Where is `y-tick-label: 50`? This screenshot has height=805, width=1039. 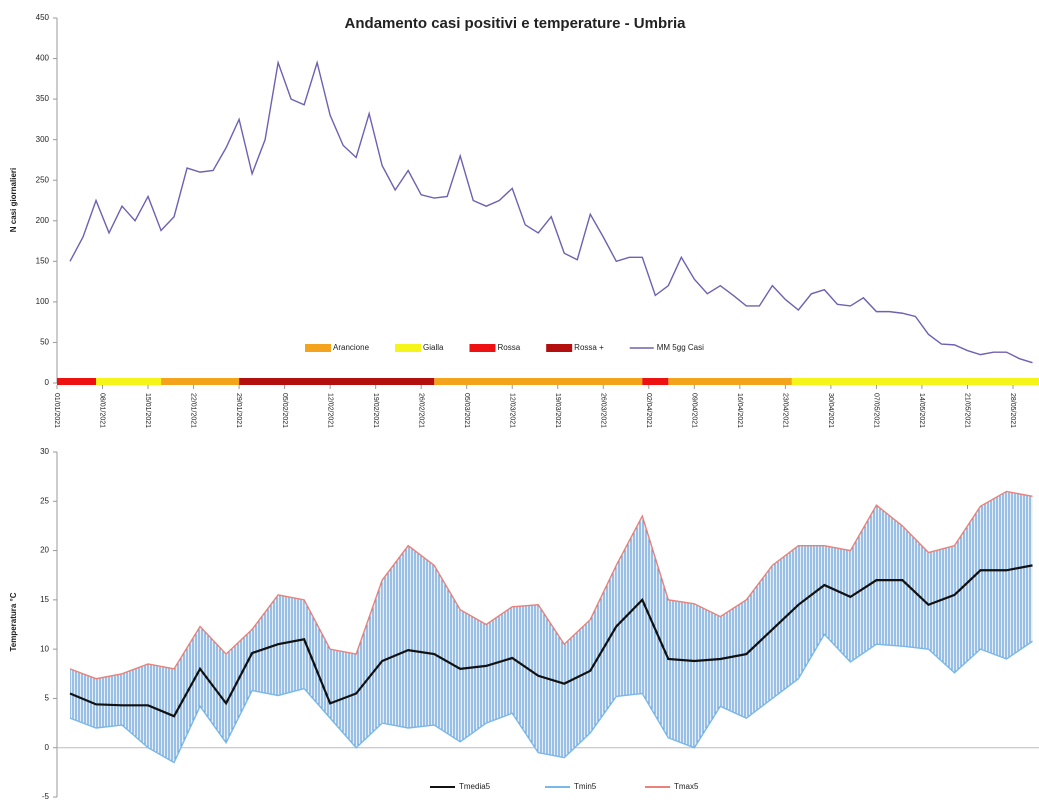 y-tick-label: 50 is located at coordinates (44, 342).